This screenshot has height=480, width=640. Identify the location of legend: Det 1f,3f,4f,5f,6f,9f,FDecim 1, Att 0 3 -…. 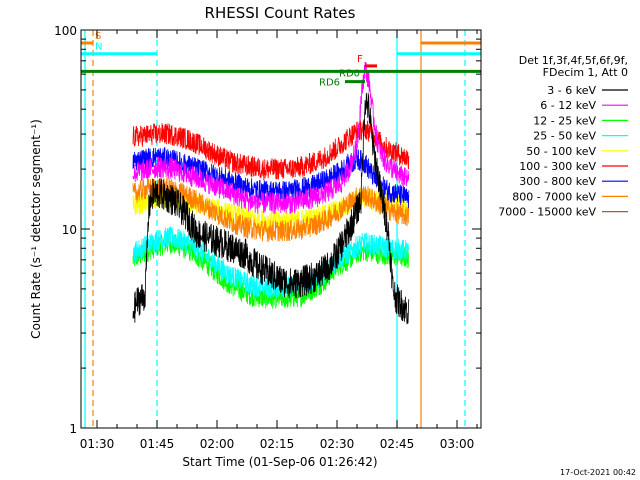
(563, 136).